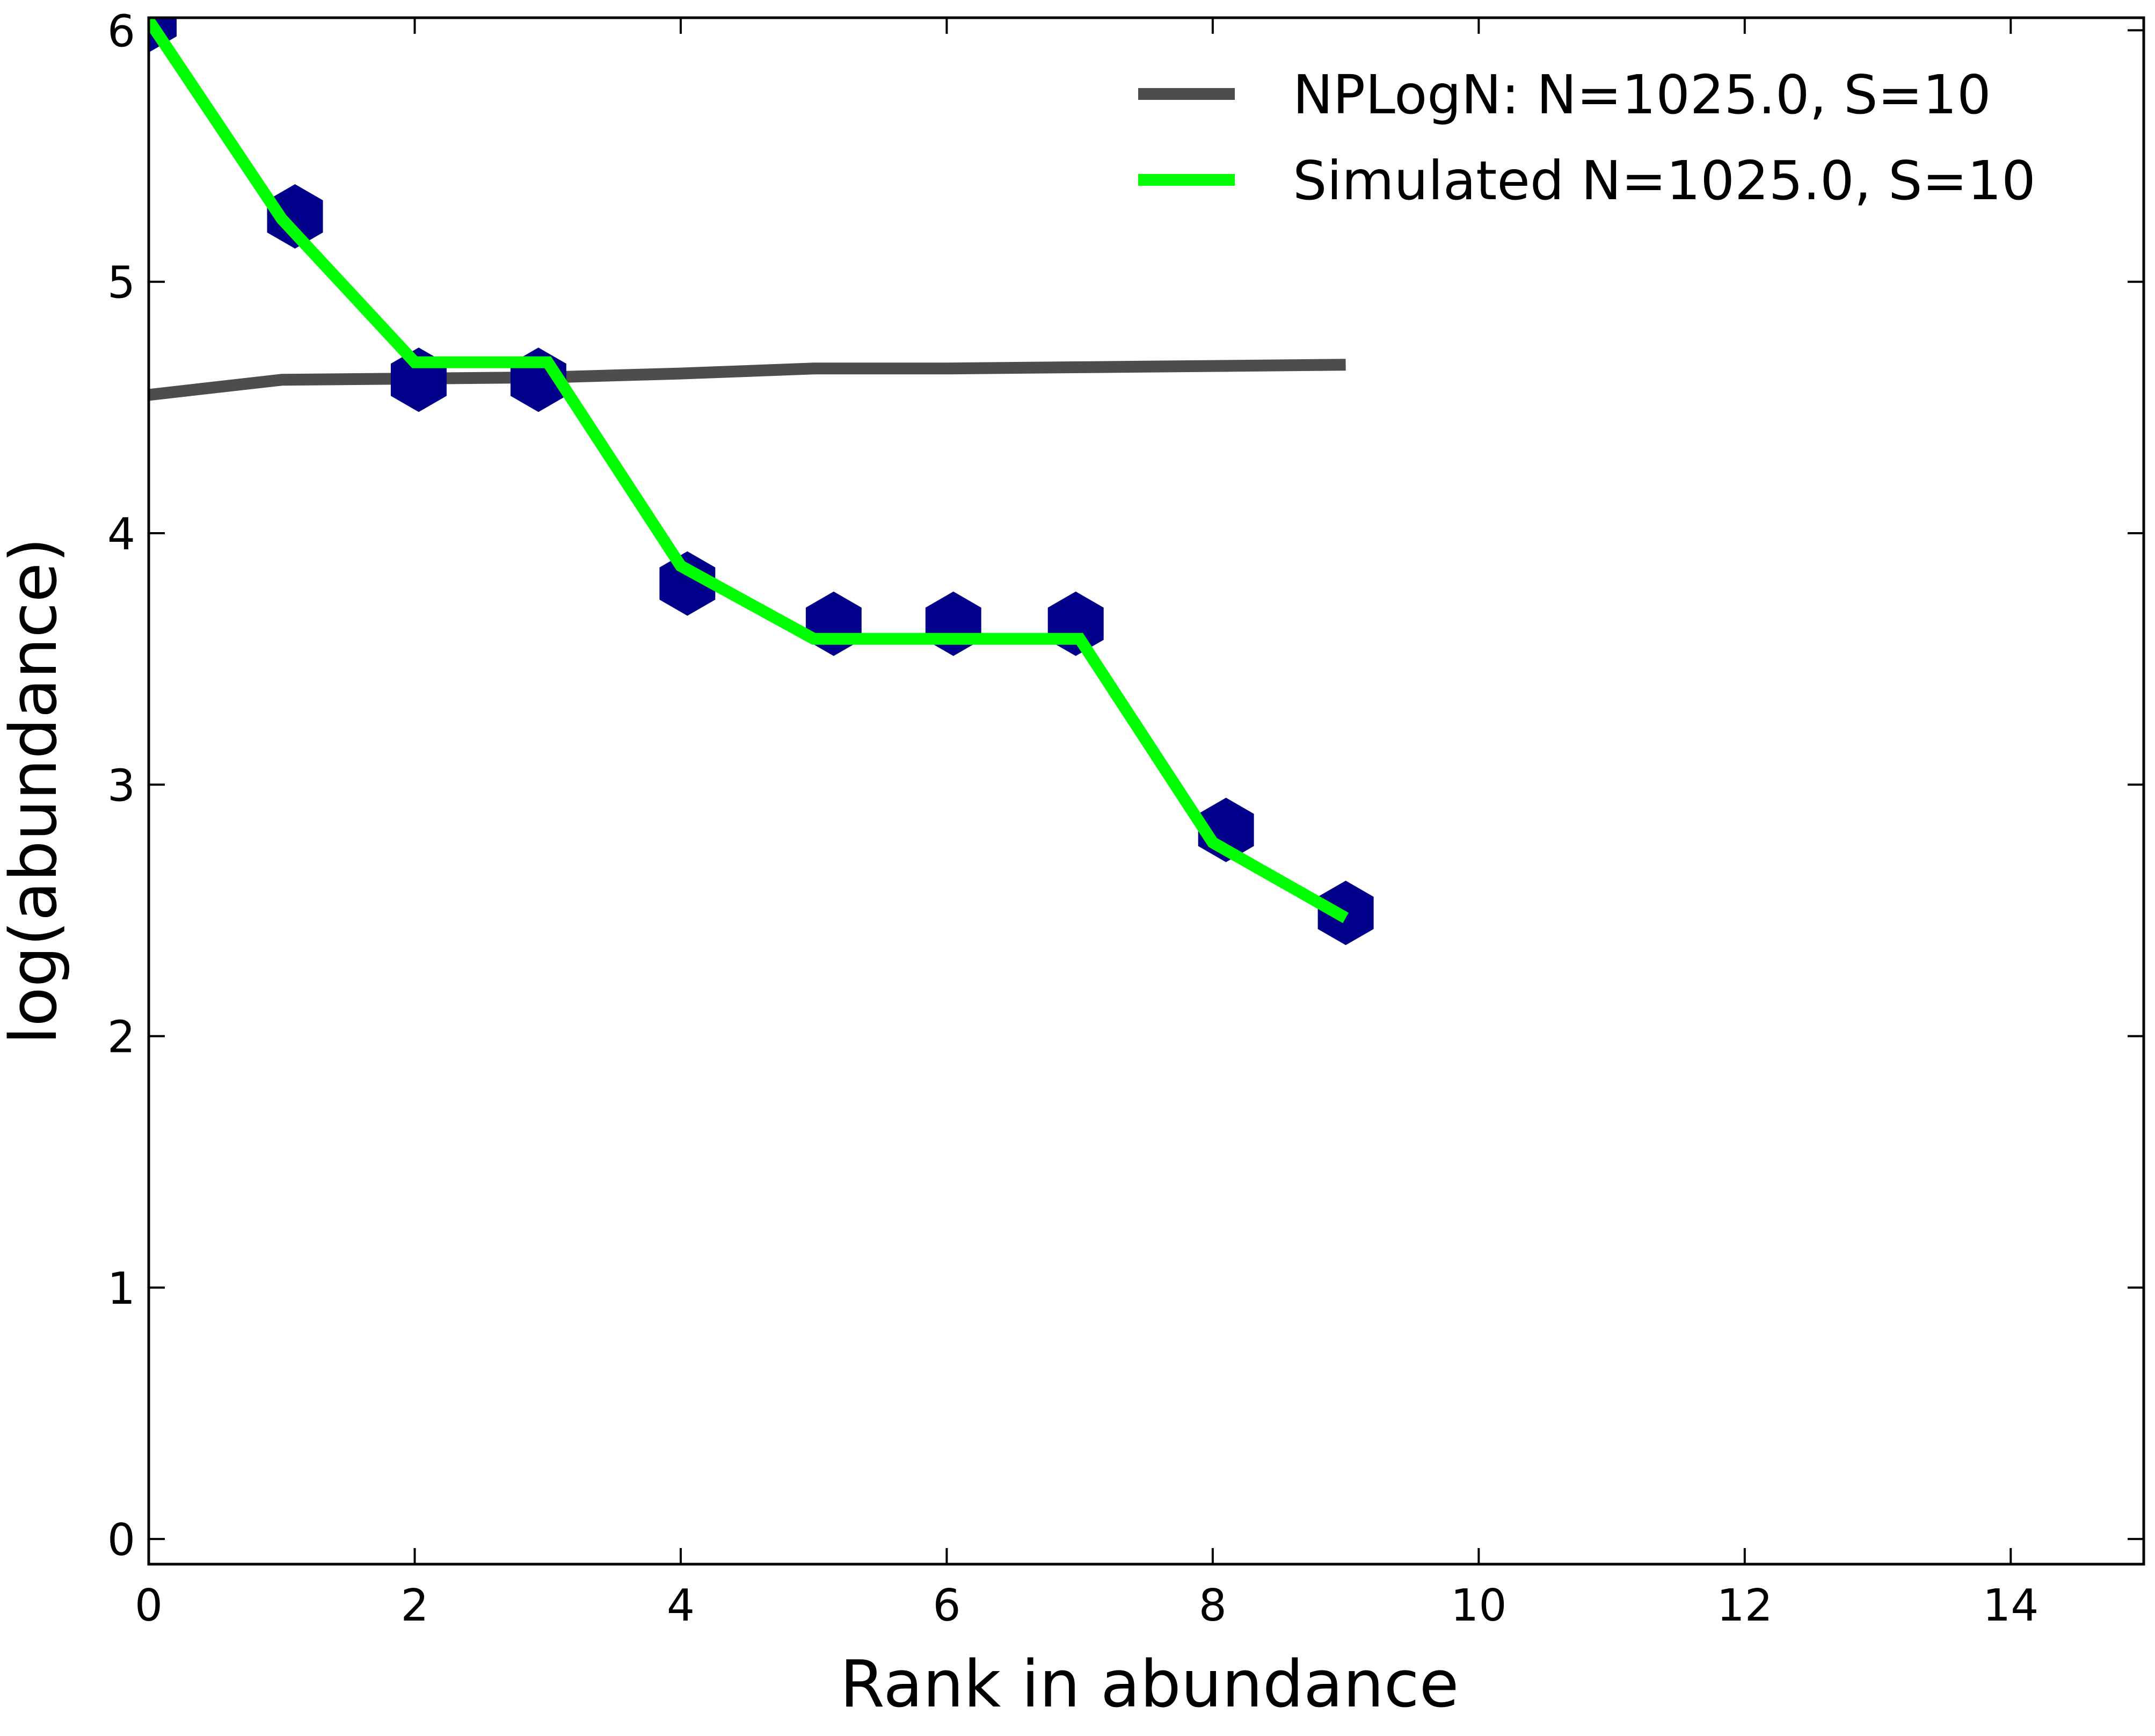 Image resolution: width=2155 pixels, height=1736 pixels. Describe the element at coordinates (121, 1288) in the screenshot. I see `y-tick-label: 1` at that location.